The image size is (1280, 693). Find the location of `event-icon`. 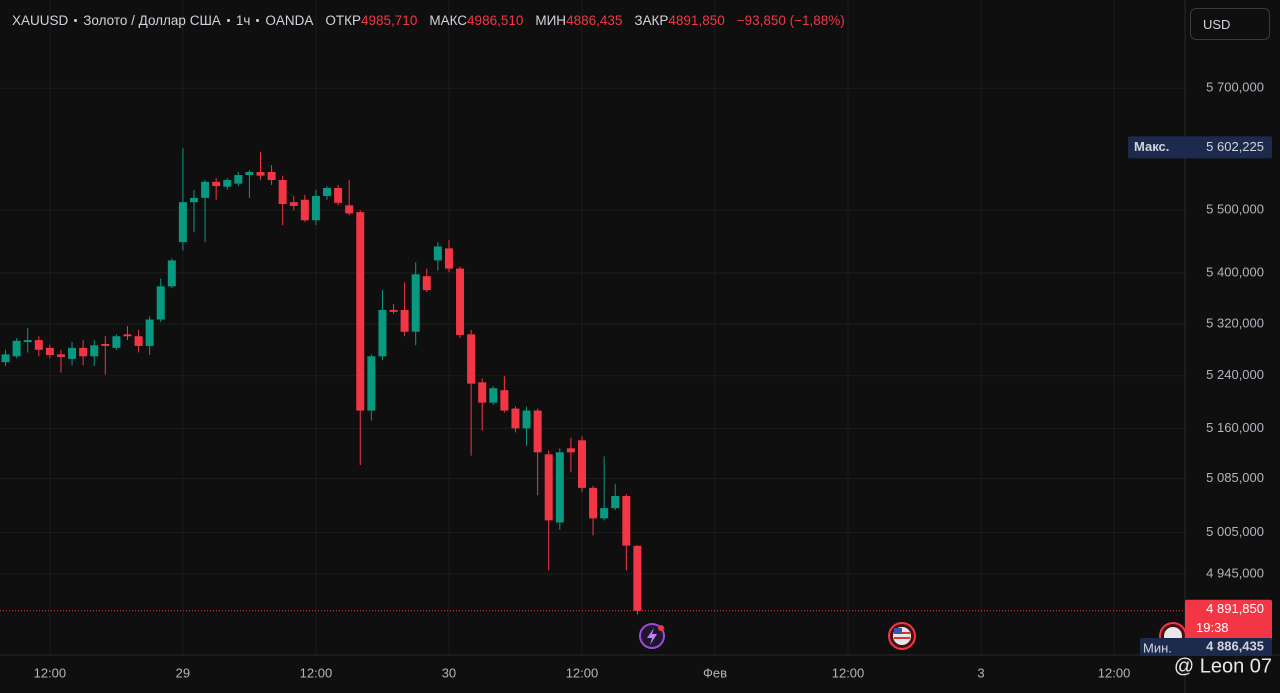

event-icon is located at coordinates (652, 636).